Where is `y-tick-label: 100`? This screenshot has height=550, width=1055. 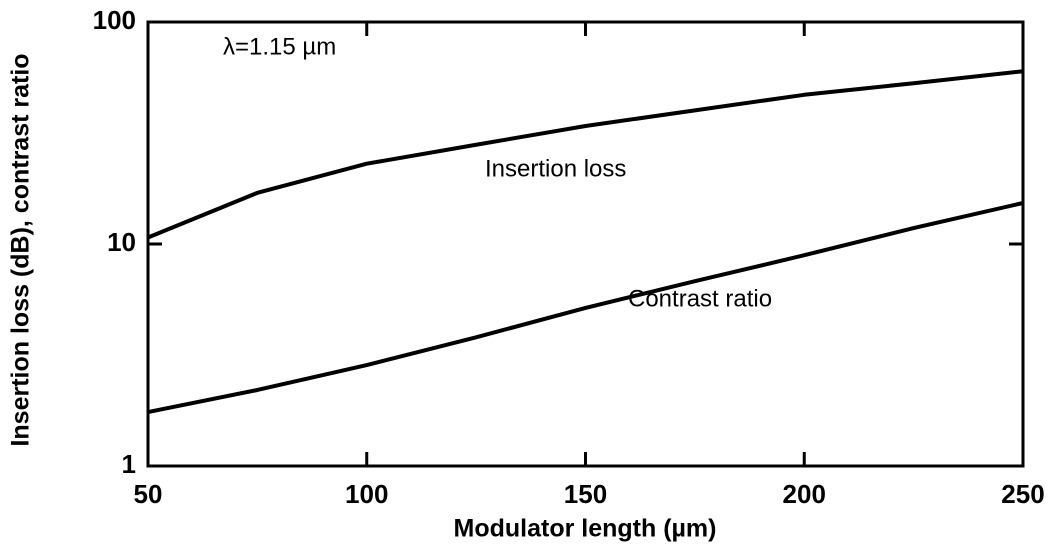 y-tick-label: 100 is located at coordinates (114, 20).